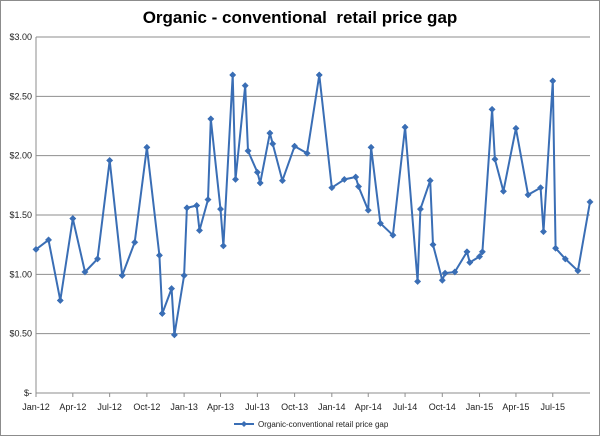 The image size is (600, 436). Describe the element at coordinates (480, 407) in the screenshot. I see `x-tick-label: Jan-15` at that location.